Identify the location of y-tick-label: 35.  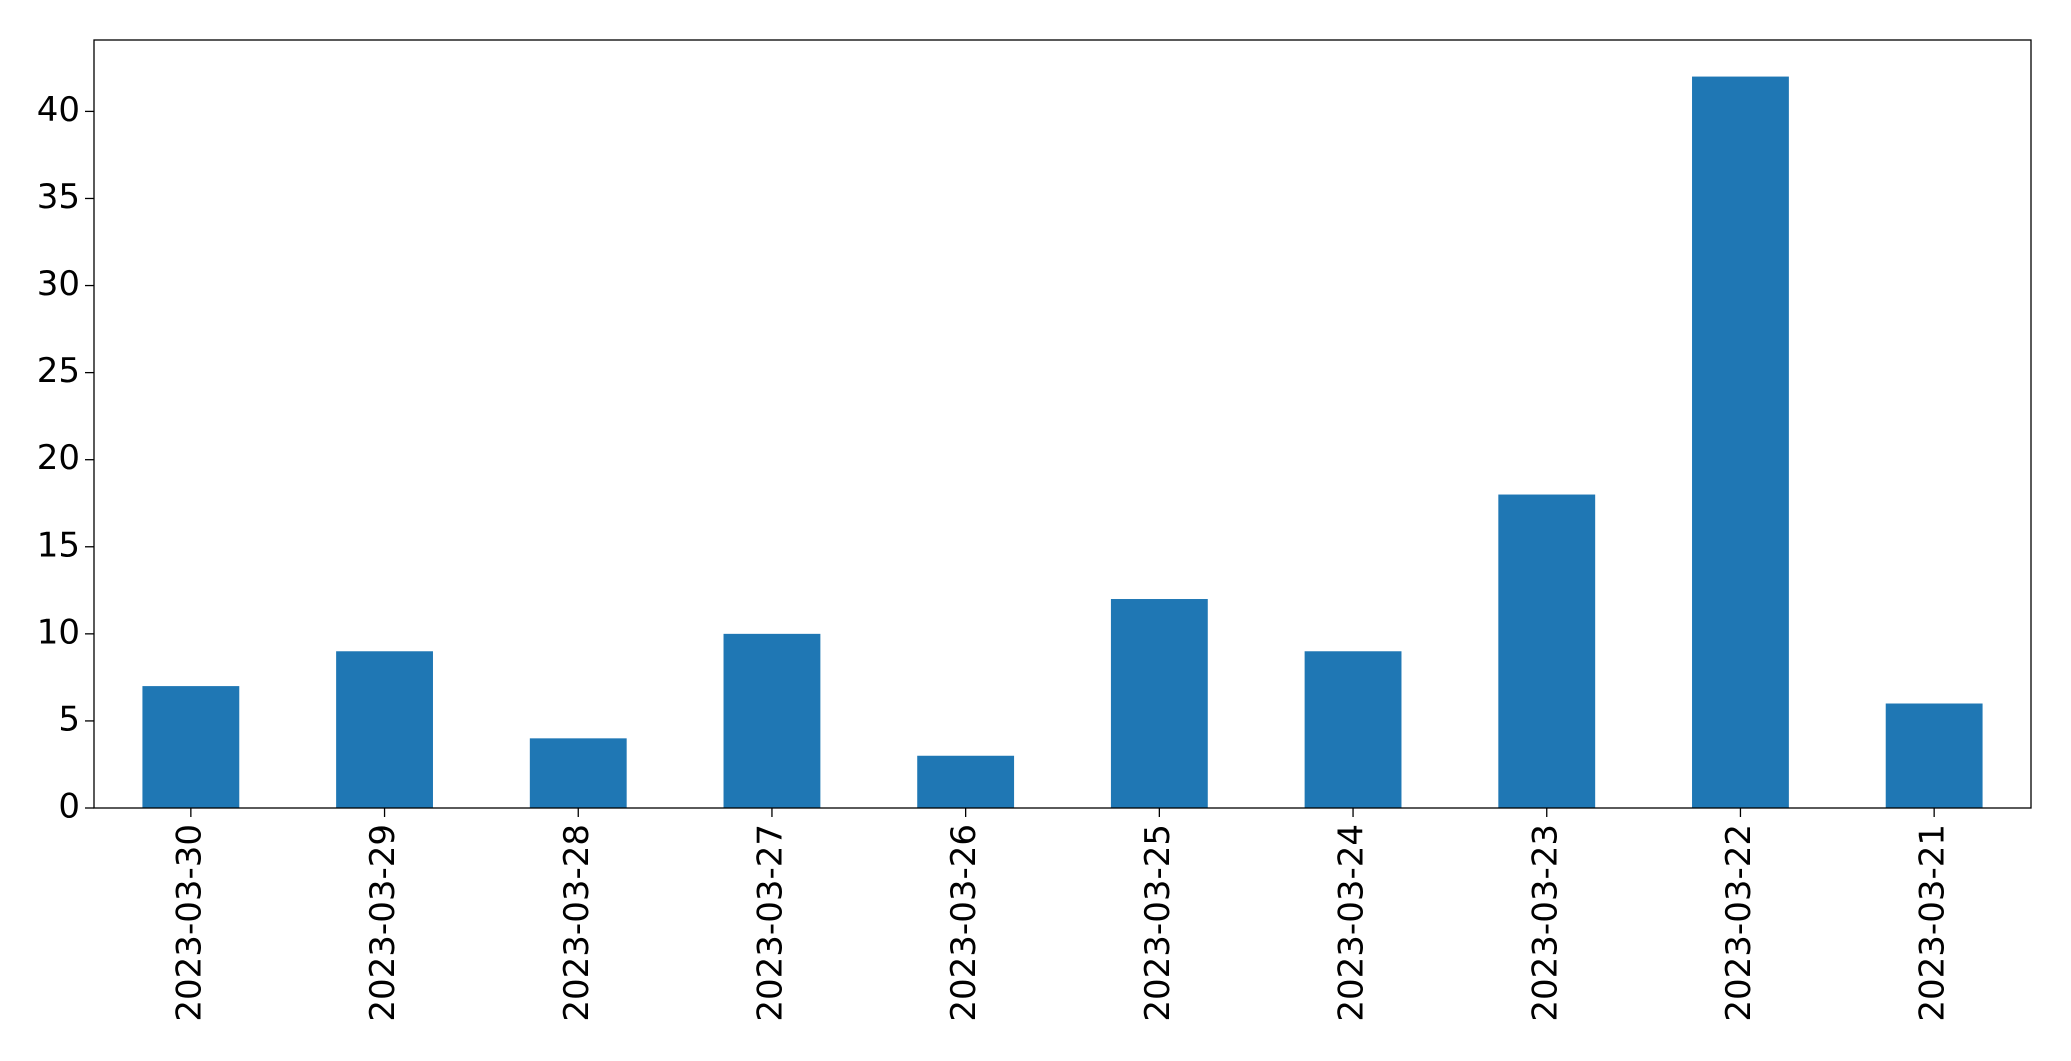
(58, 197).